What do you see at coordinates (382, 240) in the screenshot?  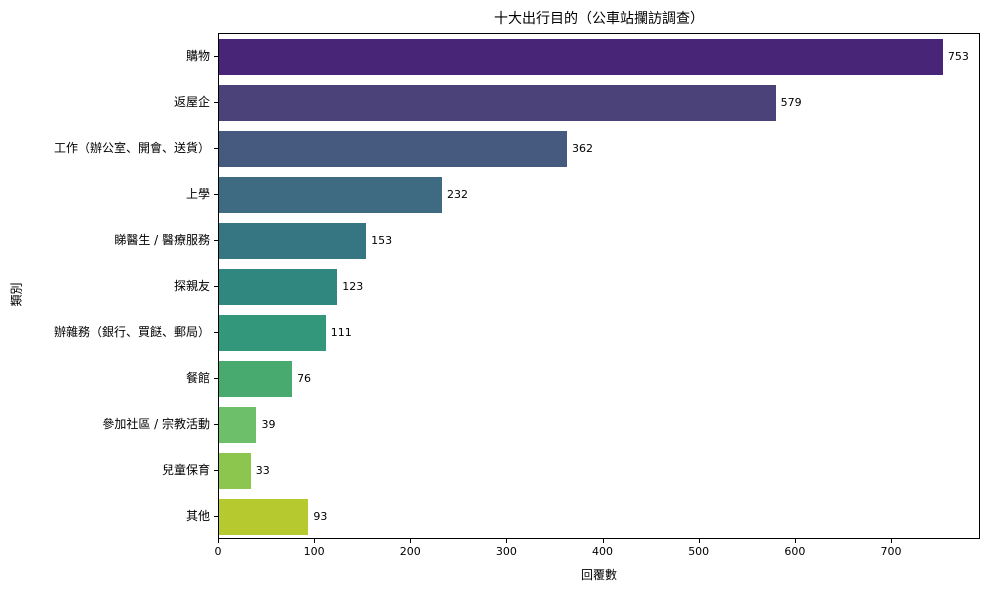 I see `bar-value-label: 153` at bounding box center [382, 240].